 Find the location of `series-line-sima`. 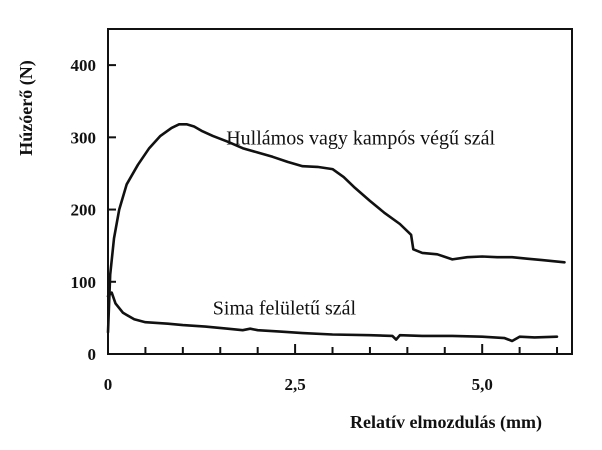

series-line-sima is located at coordinates (332, 317).